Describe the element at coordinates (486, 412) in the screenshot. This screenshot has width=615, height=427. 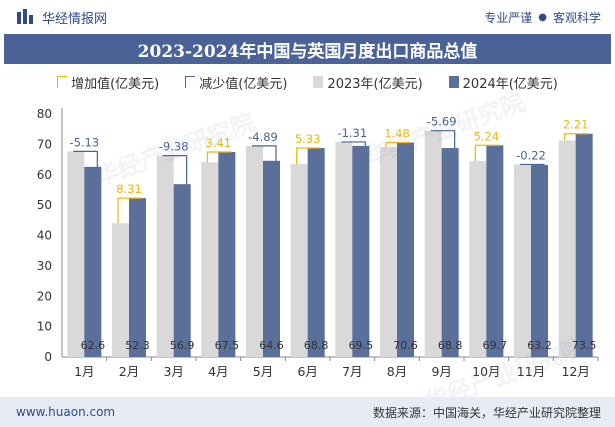
I see `footer-source: 数据来源：中国海关，华经产业研究院整理` at that location.